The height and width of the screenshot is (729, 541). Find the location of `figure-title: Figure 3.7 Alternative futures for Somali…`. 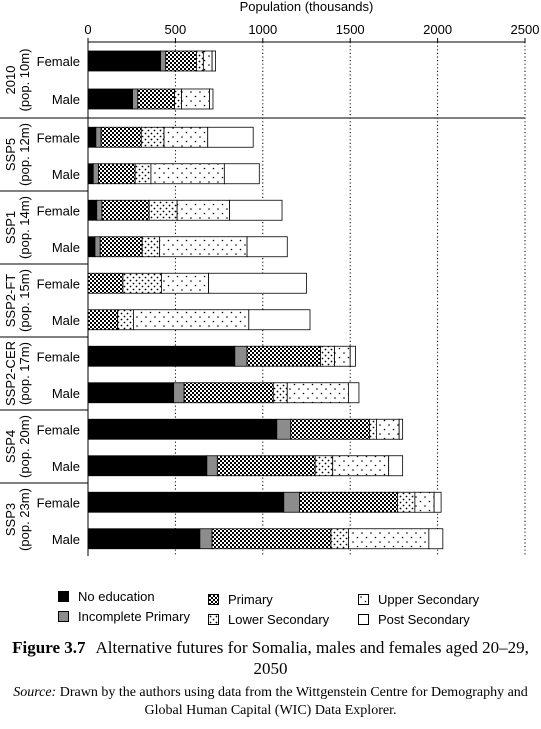

figure-title: Figure 3.7 Alternative futures for Somali… is located at coordinates (270, 658).